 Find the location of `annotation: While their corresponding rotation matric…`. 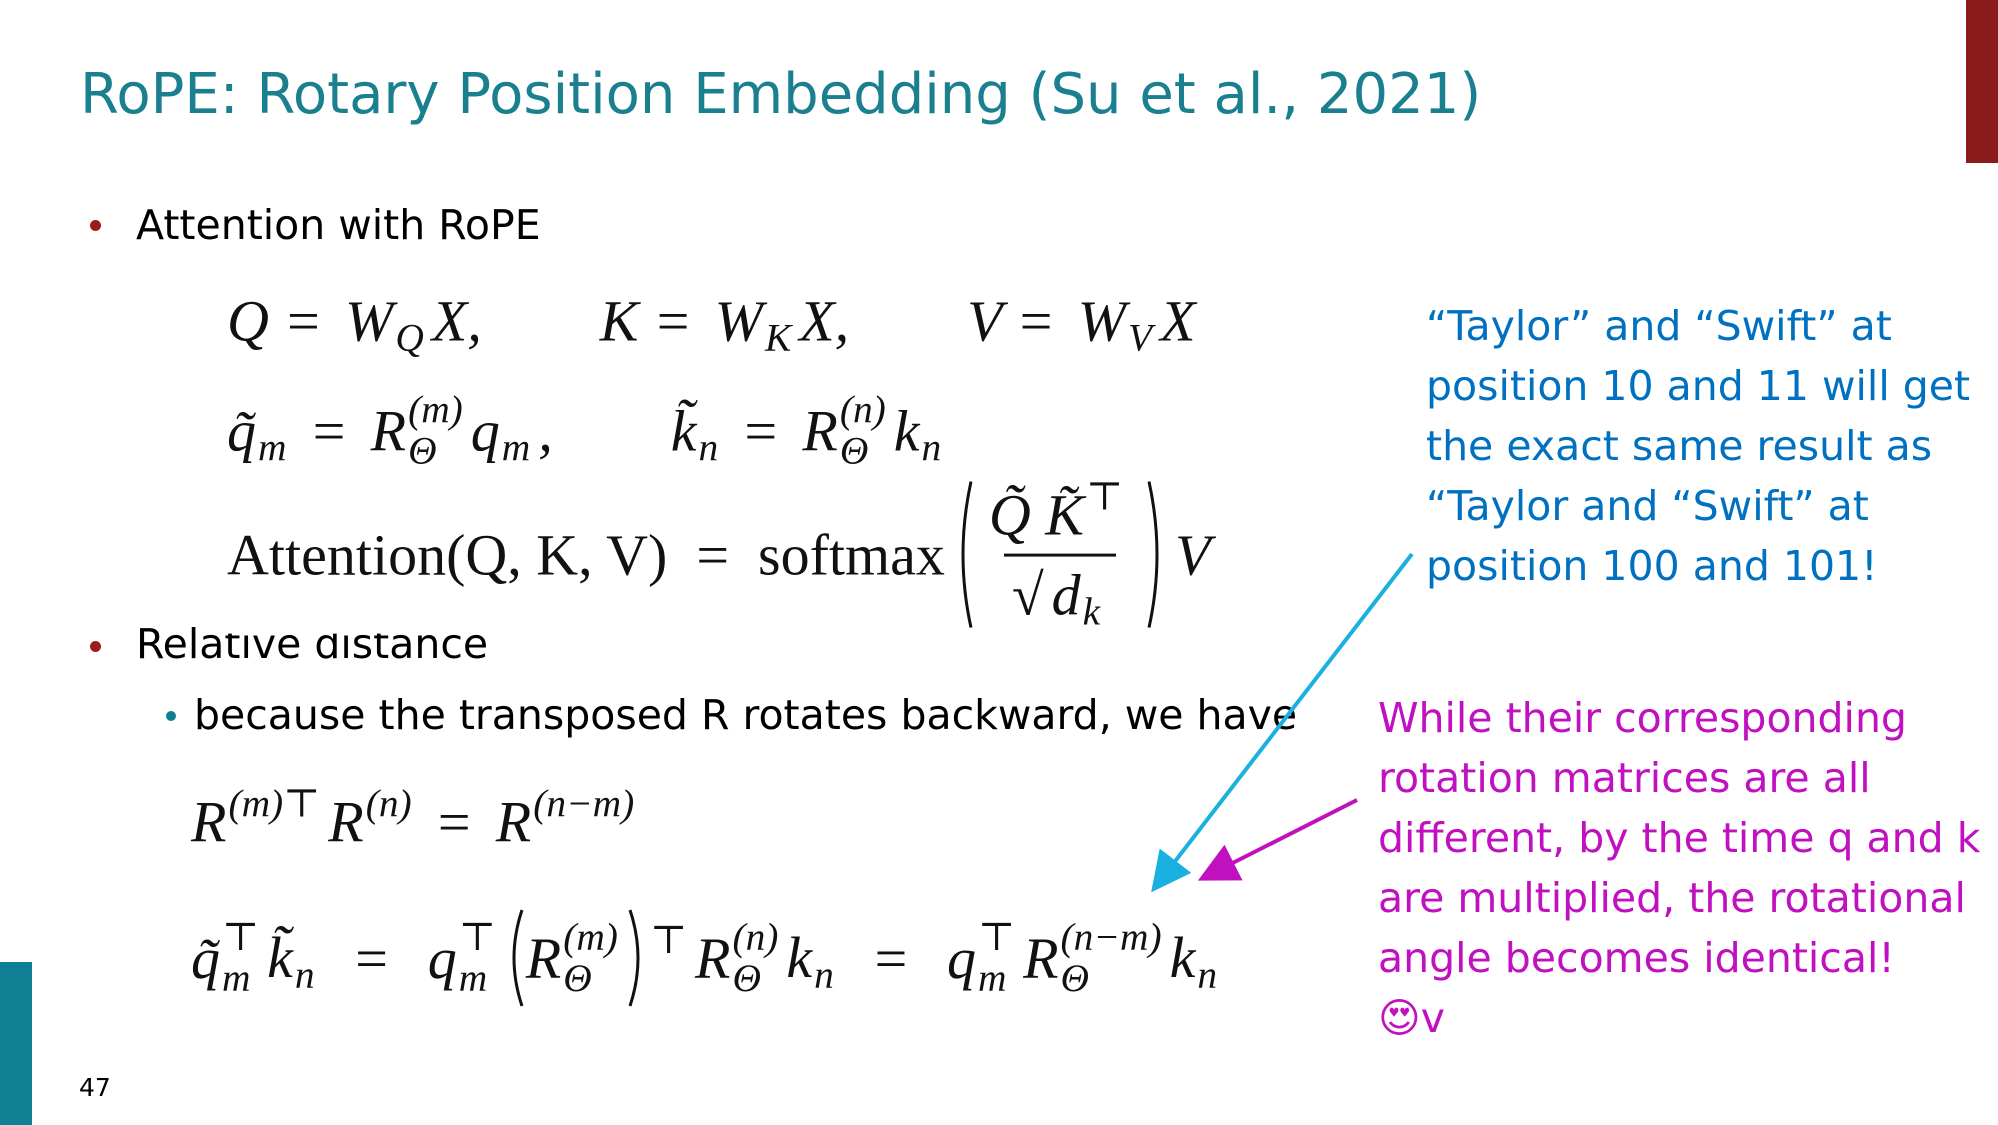

annotation: While their corresponding rotation matric… is located at coordinates (1679, 868).